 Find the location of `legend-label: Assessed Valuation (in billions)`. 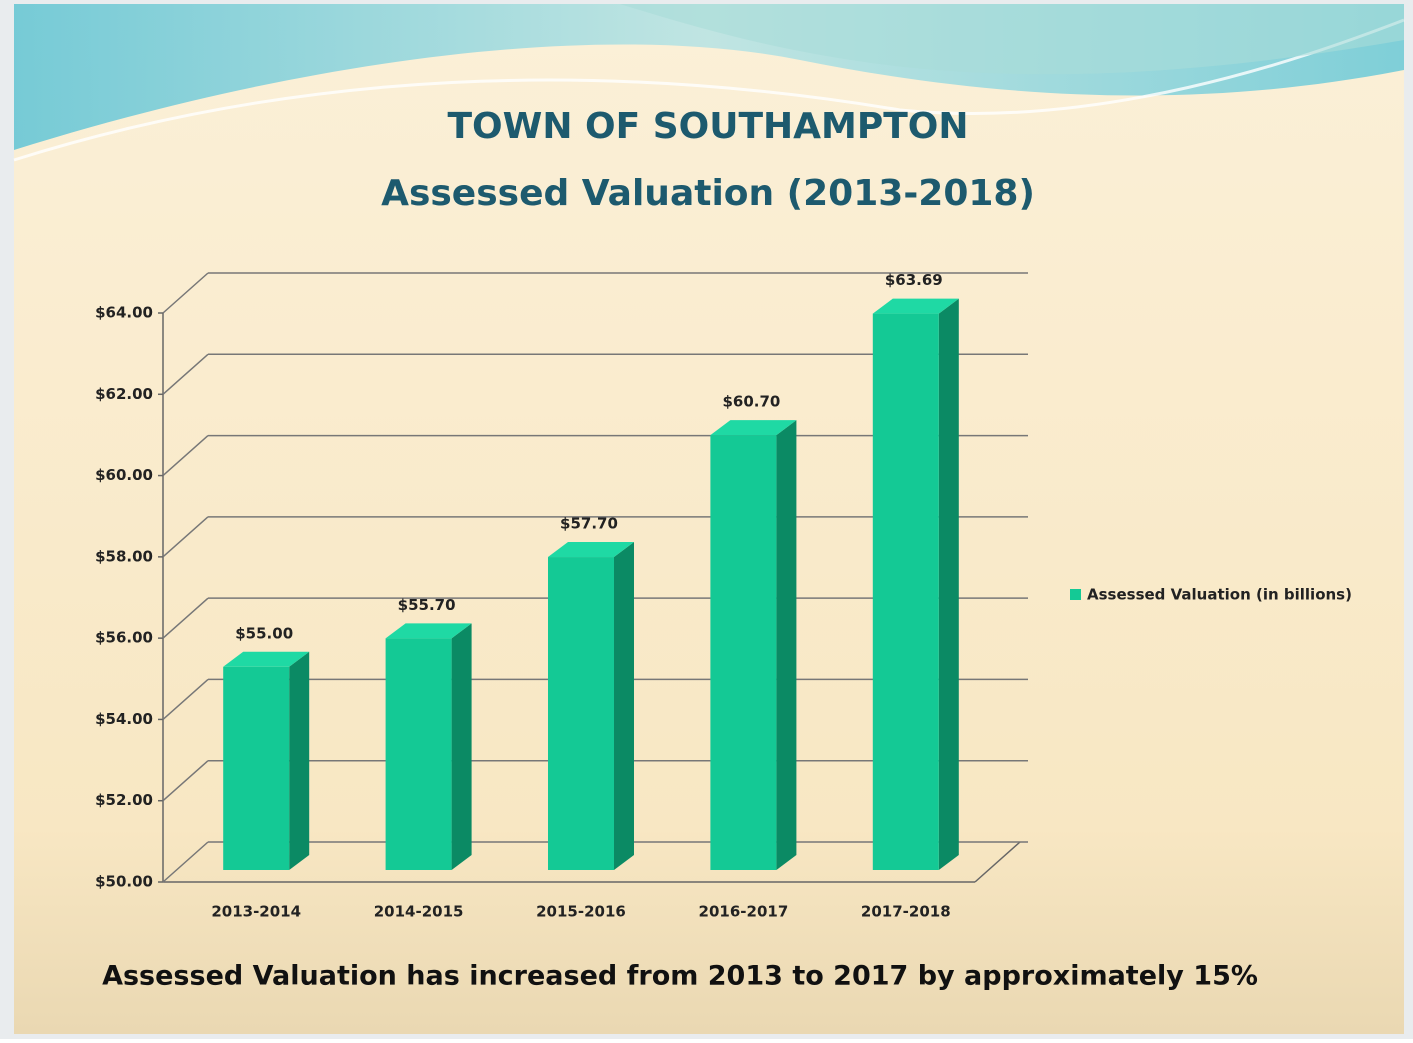

legend-label: Assessed Valuation (in billions) is located at coordinates (1219, 595).